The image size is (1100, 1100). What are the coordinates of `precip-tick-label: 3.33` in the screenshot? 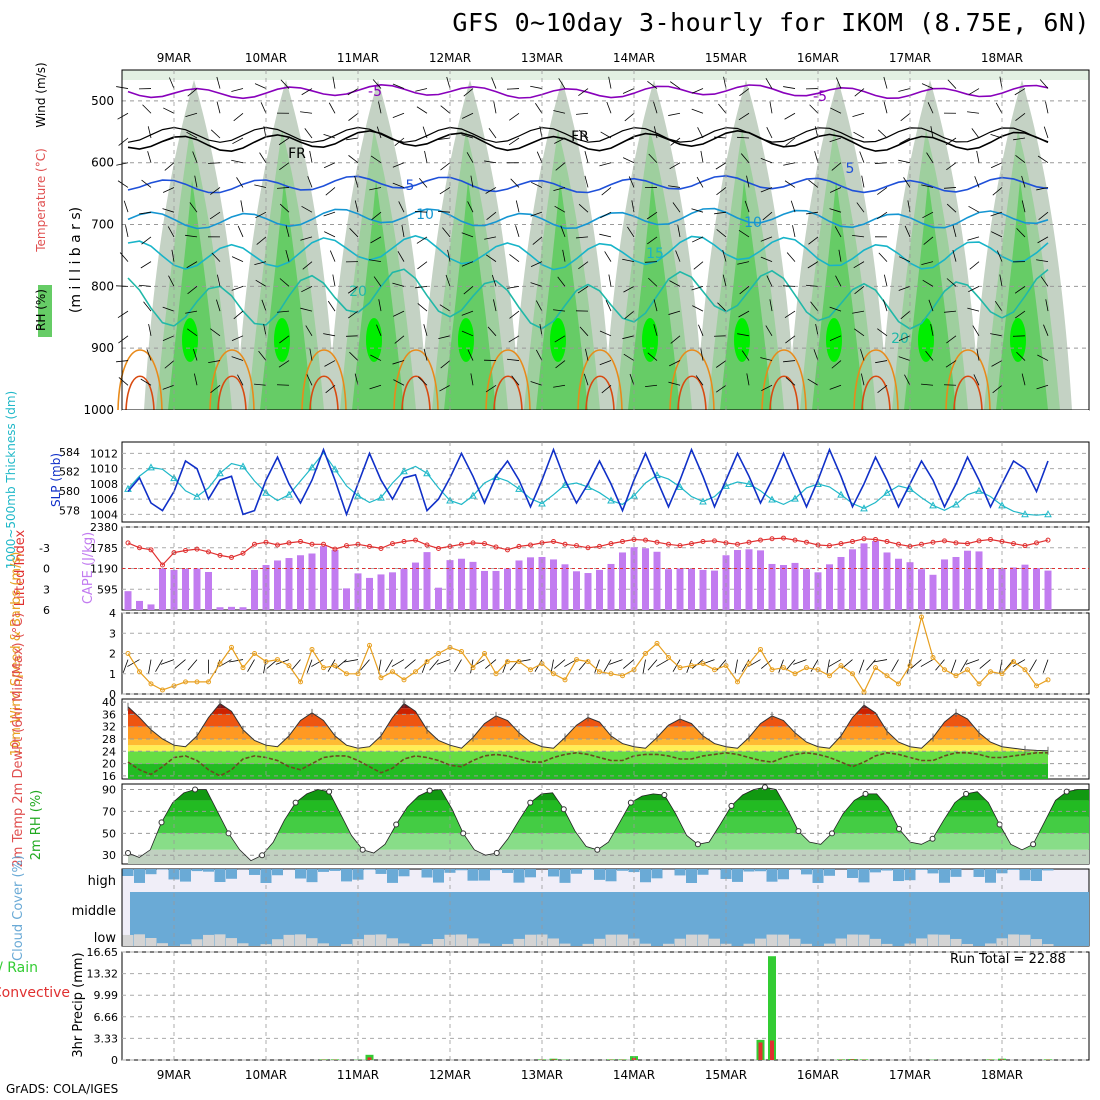 It's located at (106, 1038).